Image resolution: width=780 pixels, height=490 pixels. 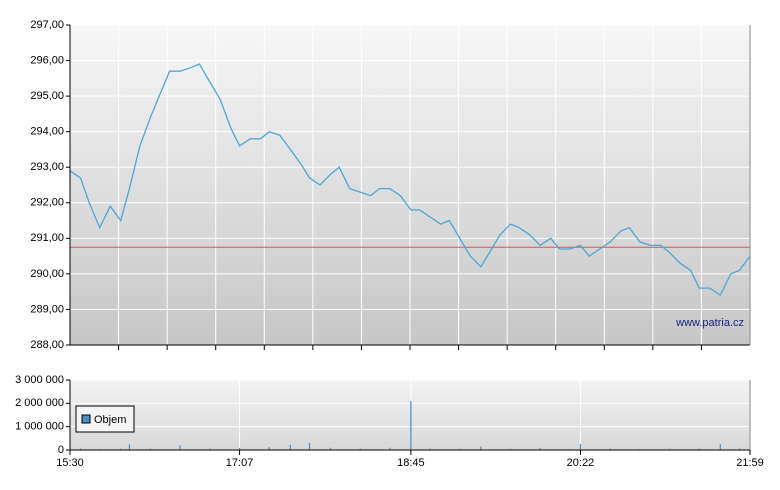 What do you see at coordinates (47, 167) in the screenshot?
I see `y-tick-label: 293,00` at bounding box center [47, 167].